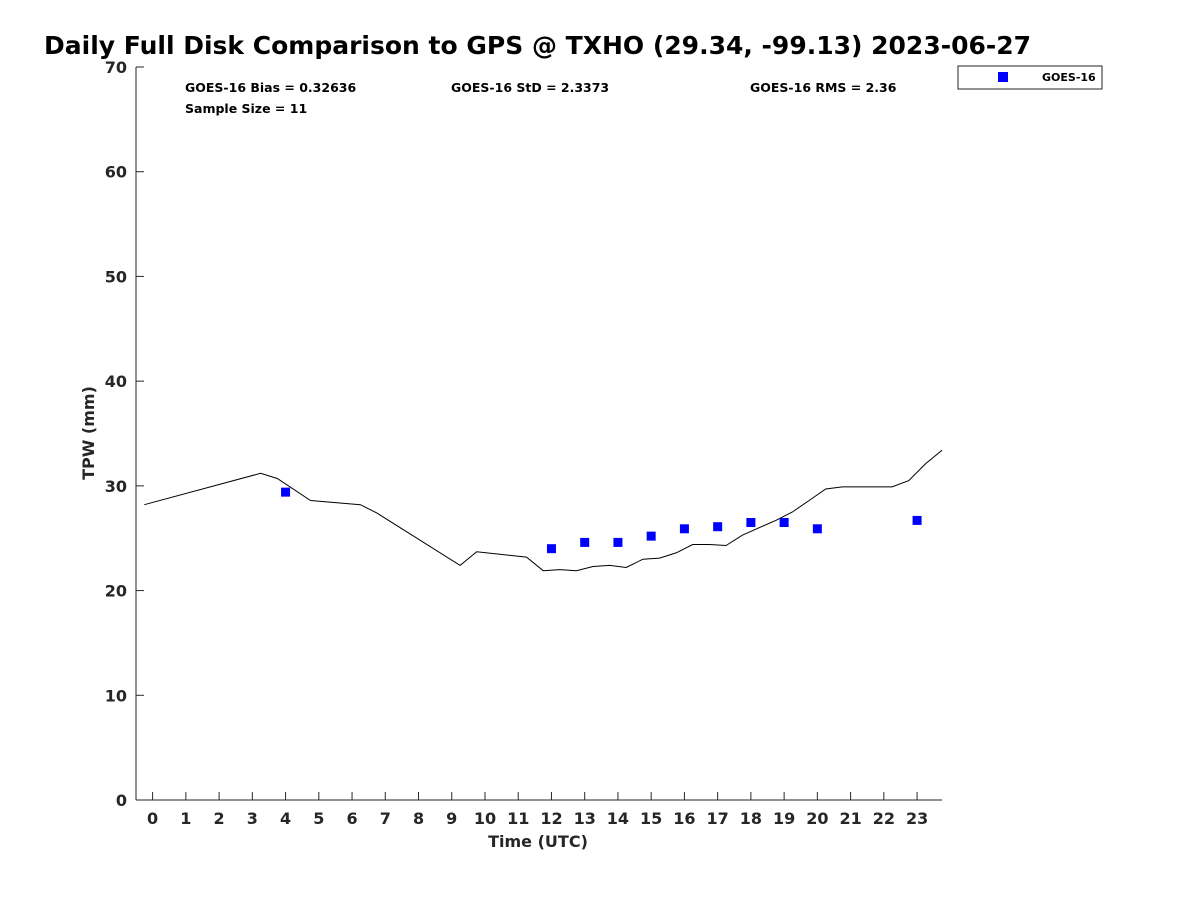  I want to click on y-tick-label: 70, so click(116, 67).